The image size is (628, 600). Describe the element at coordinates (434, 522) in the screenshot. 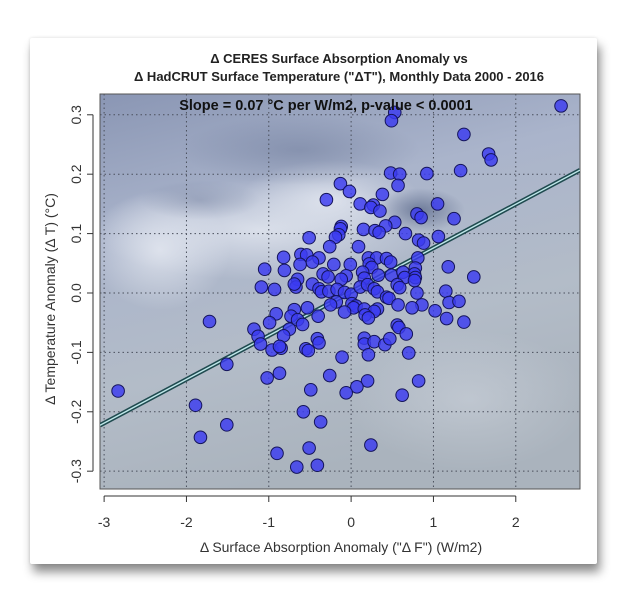

I see `x-tick-label: 1` at that location.